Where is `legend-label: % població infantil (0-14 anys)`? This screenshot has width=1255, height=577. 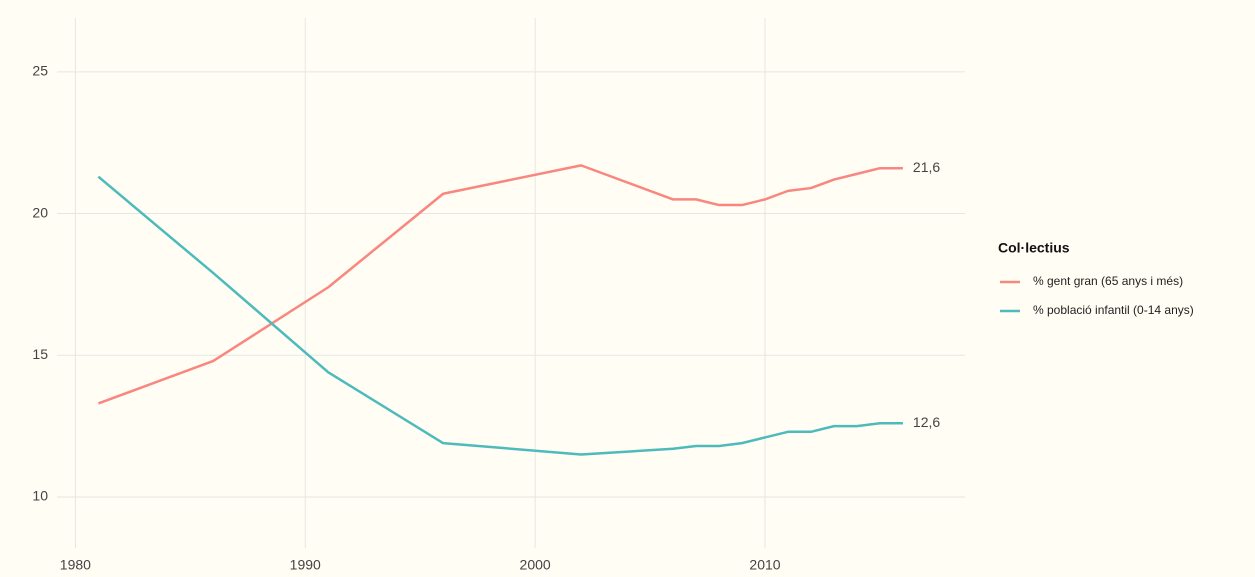
legend-label: % població infantil (0-14 anys) is located at coordinates (1113, 310).